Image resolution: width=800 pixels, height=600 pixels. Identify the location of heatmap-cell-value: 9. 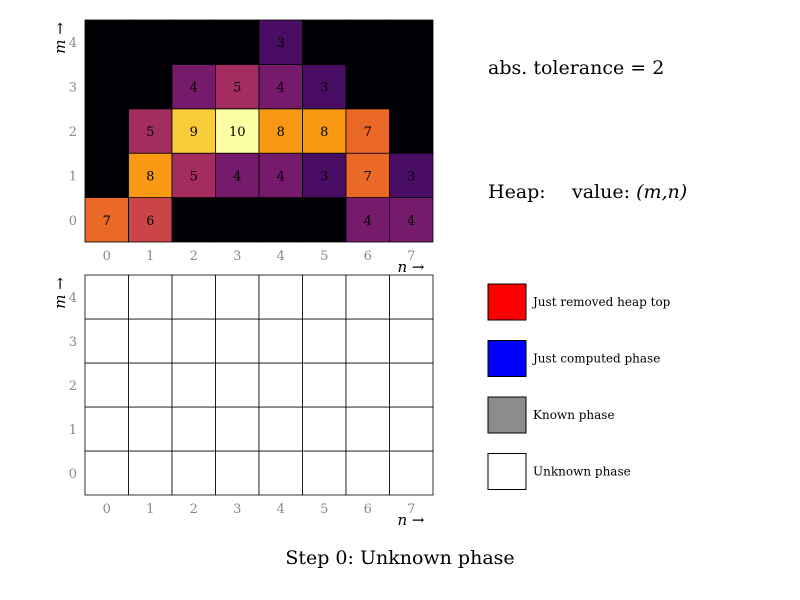
(194, 132).